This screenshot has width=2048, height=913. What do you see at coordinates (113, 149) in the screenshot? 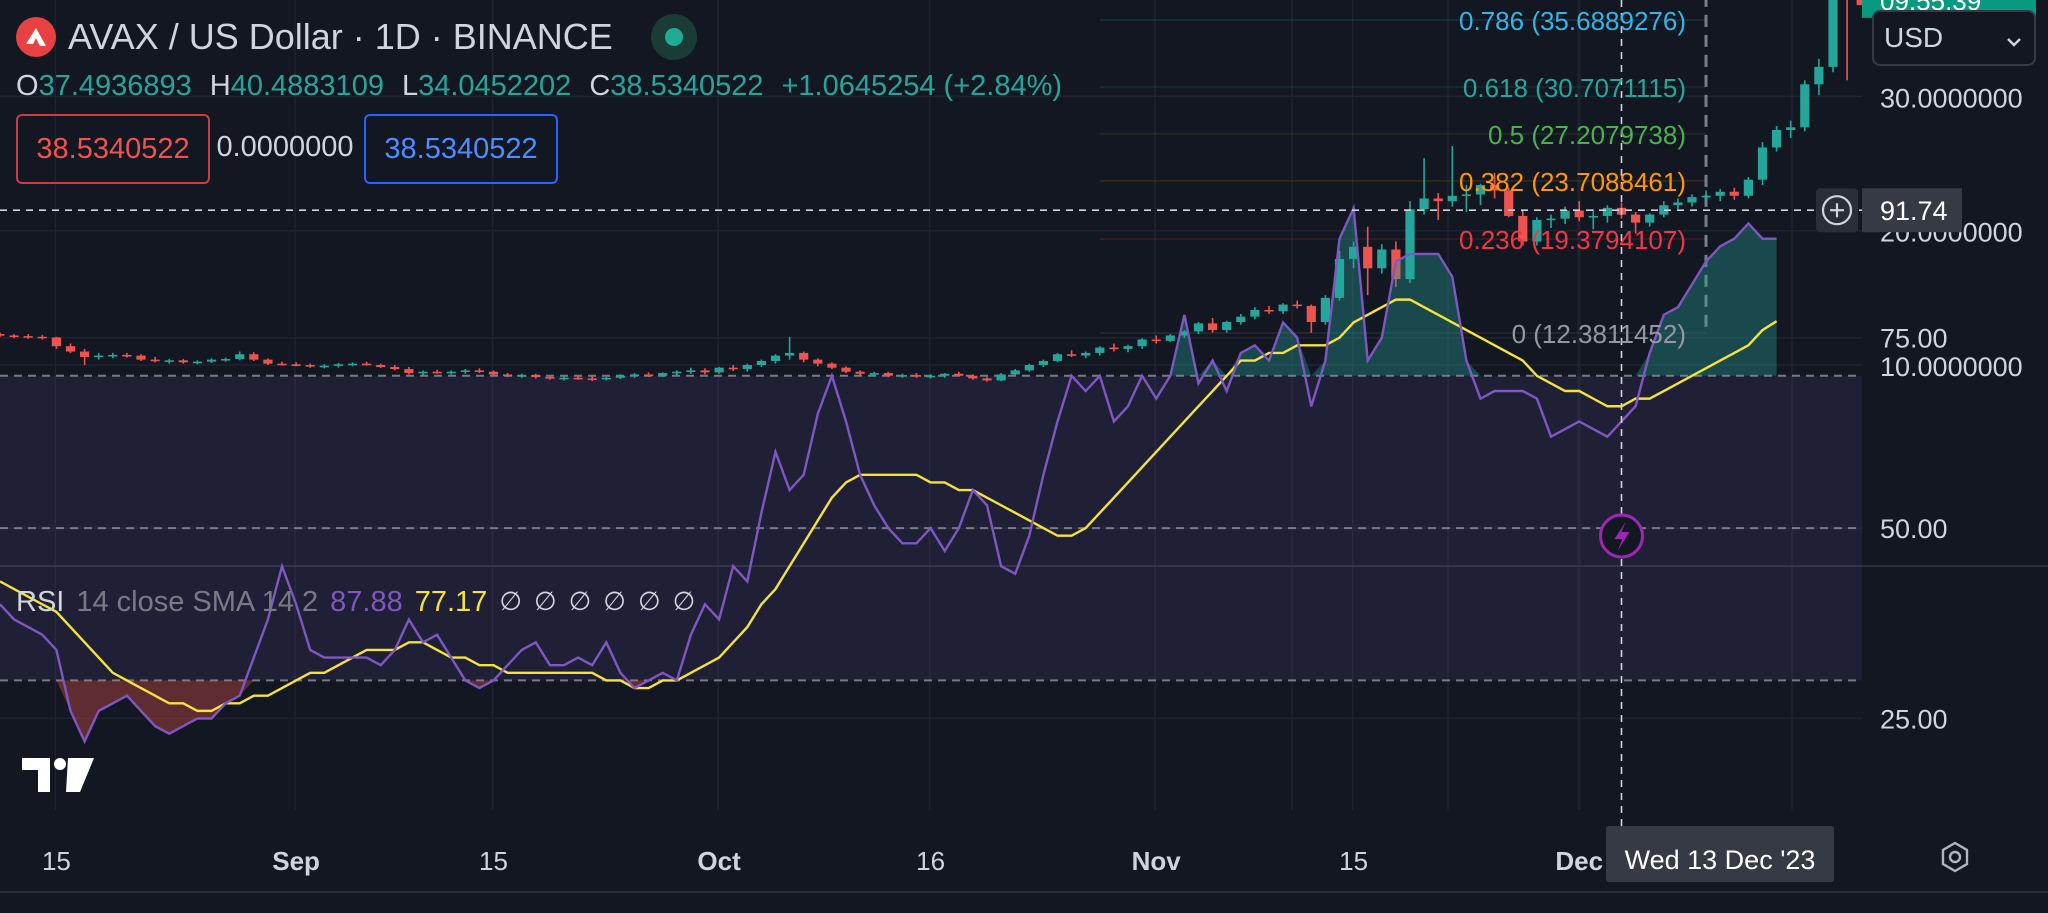
I see `sell-price-button: 38.5340522` at bounding box center [113, 149].